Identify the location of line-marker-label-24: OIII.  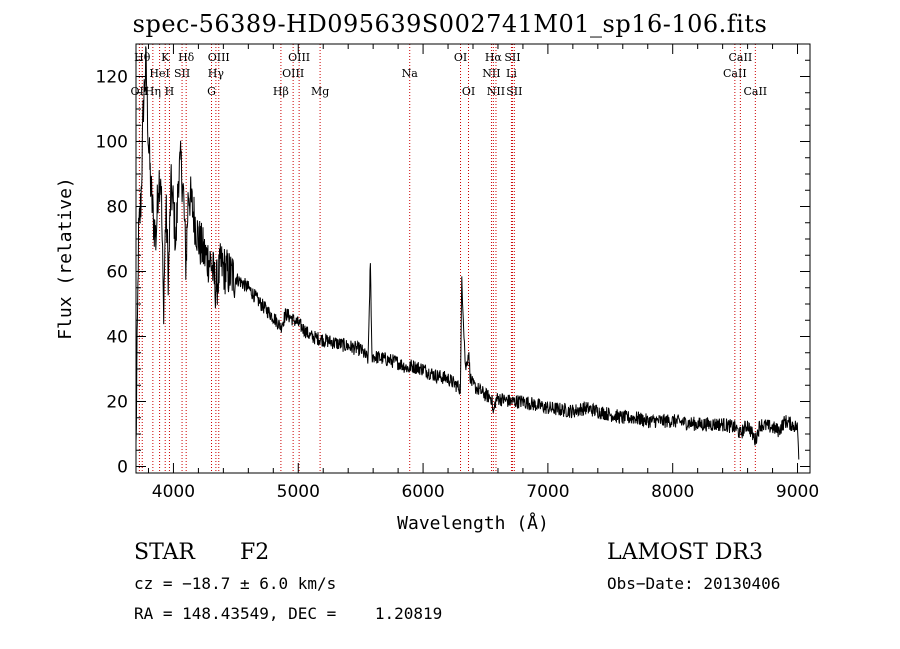
(219, 57).